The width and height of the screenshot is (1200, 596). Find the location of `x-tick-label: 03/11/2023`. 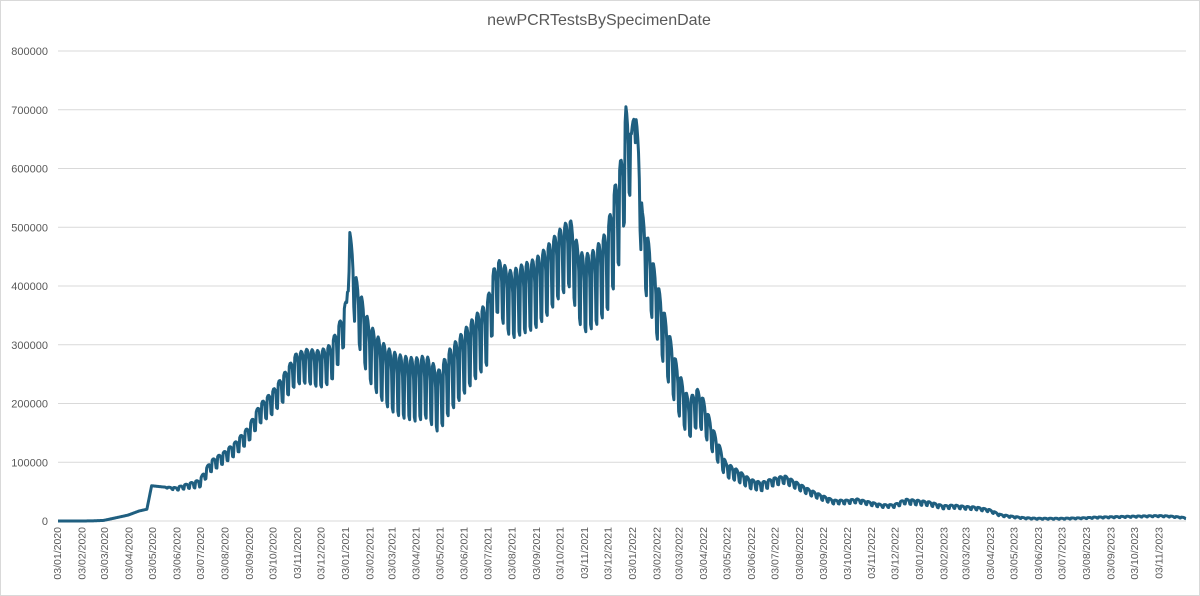

x-tick-label: 03/11/2023 is located at coordinates (1159, 553).